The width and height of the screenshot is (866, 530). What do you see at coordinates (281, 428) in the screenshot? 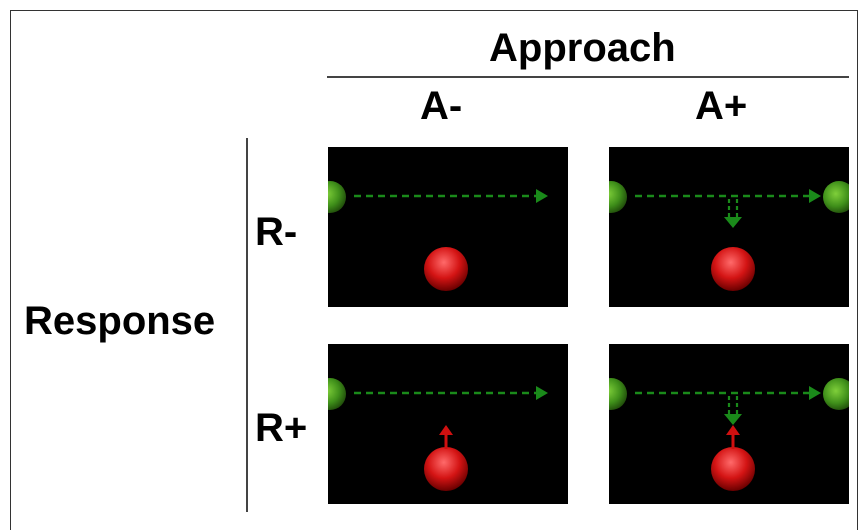
I see `row-label-r-plus: R+` at bounding box center [281, 428].